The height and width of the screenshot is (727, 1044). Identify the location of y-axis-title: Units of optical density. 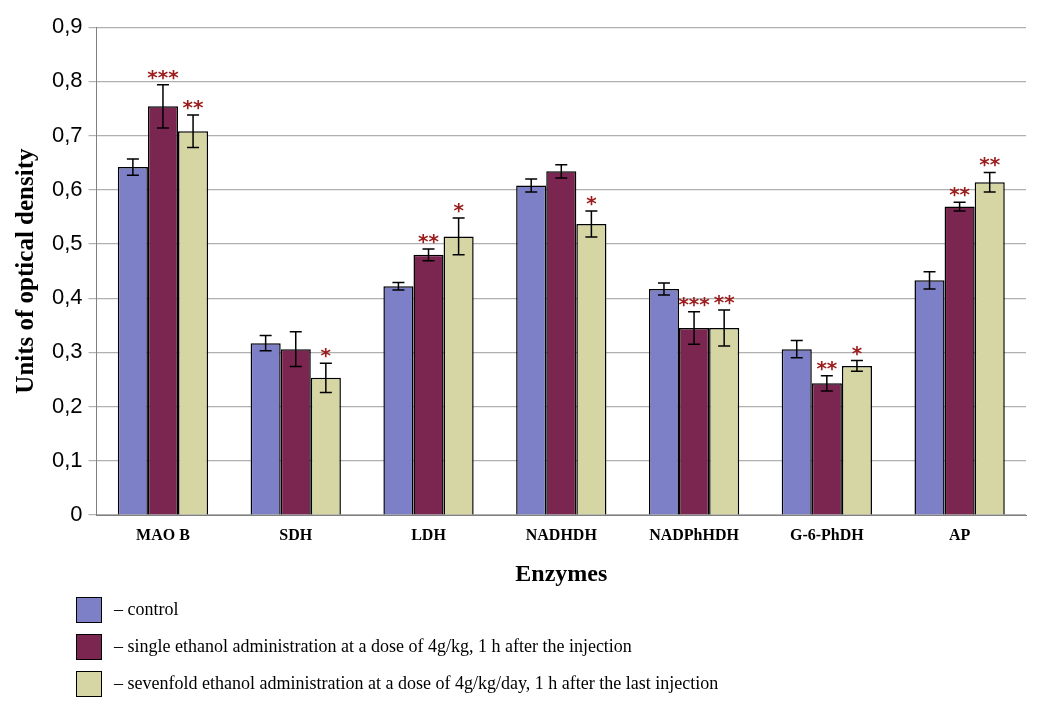
(25, 271).